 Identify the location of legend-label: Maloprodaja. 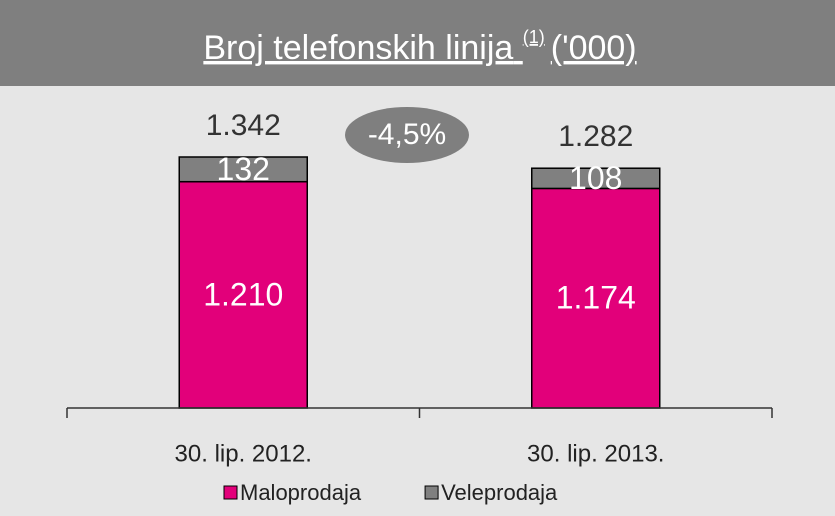
(301, 492).